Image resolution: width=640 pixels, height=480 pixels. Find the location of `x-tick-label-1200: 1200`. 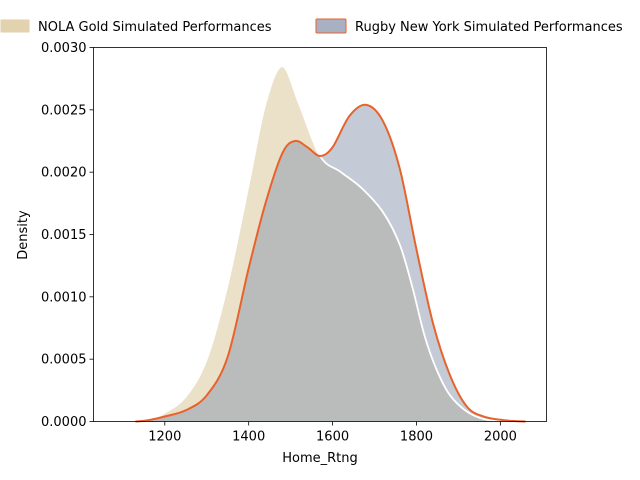

x-tick-label-1200: 1200 is located at coordinates (164, 437).